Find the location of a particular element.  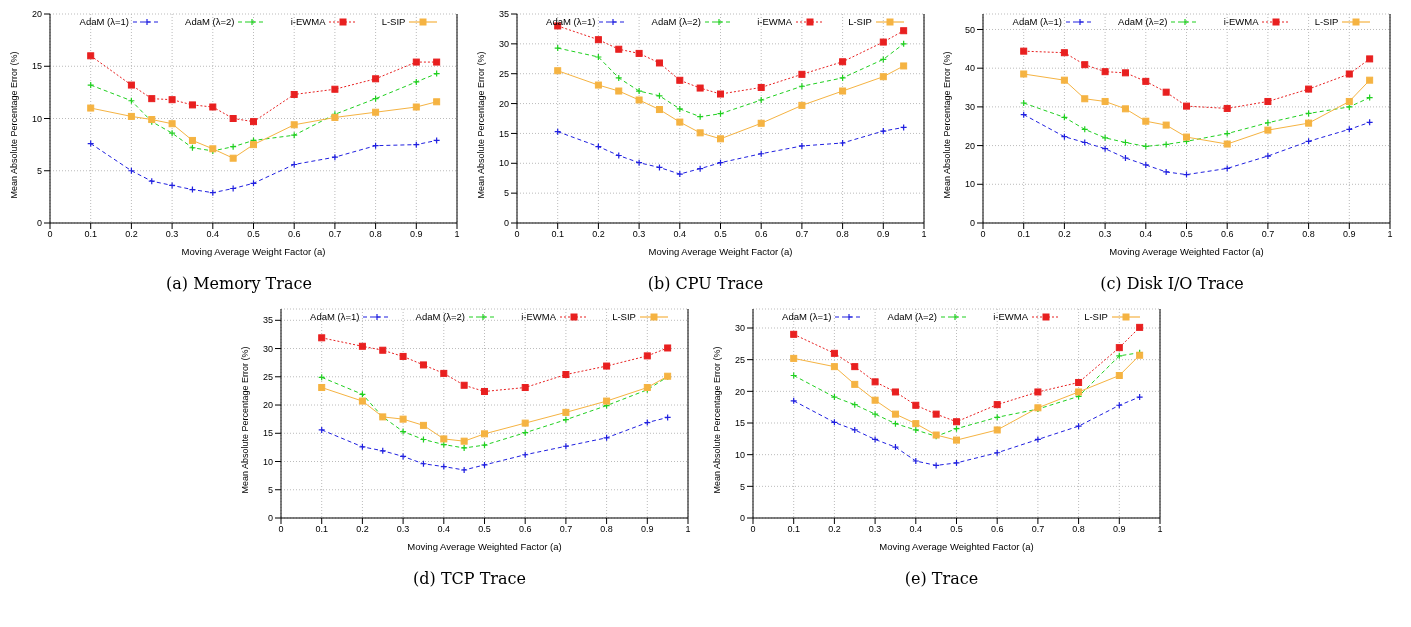

text: (b) CPU Trace is located at coordinates (705, 283).